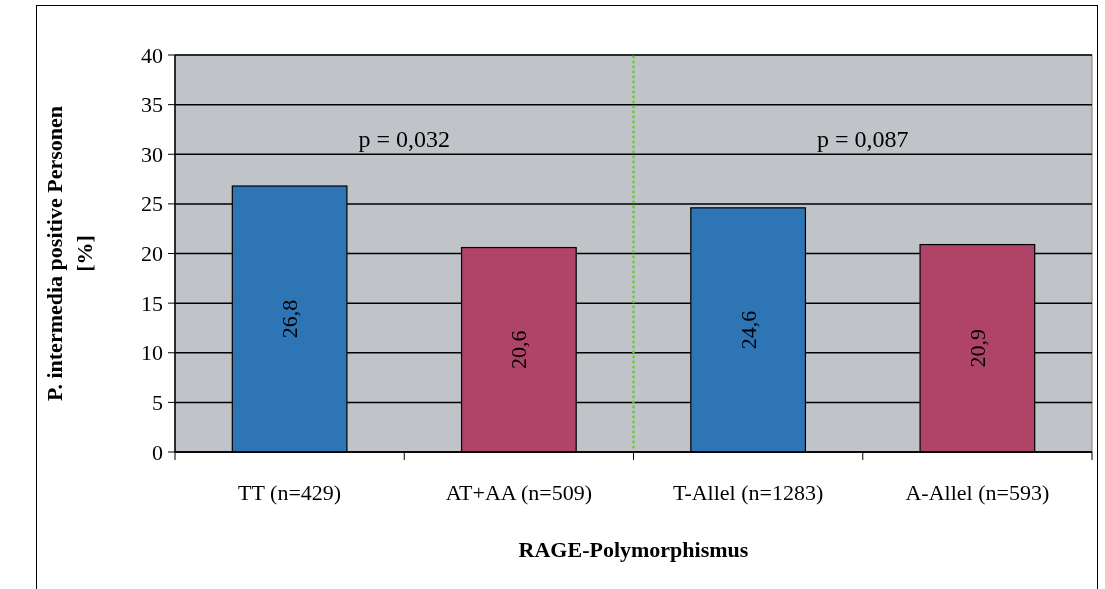 The width and height of the screenshot is (1105, 589). What do you see at coordinates (152, 253) in the screenshot?
I see `y-tick-label: 20` at bounding box center [152, 253].